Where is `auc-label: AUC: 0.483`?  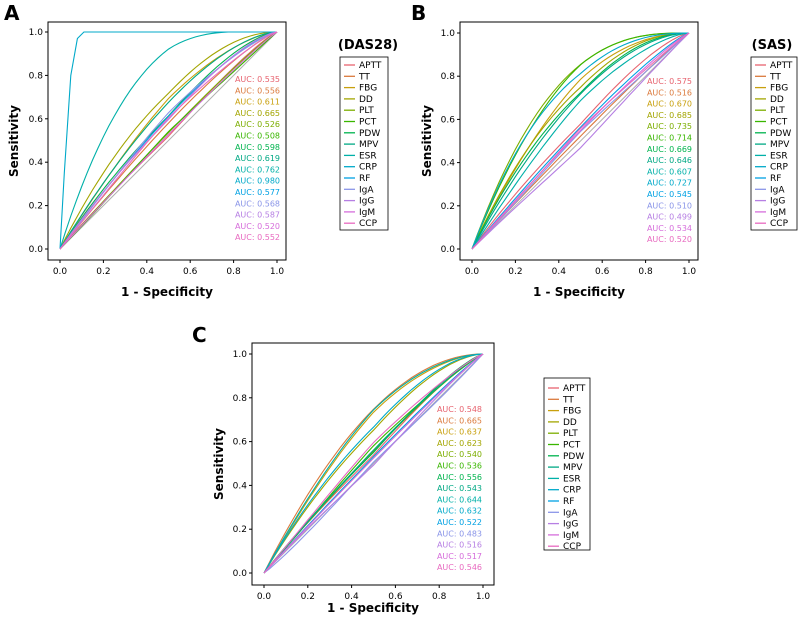 auc-label: AUC: 0.483 is located at coordinates (459, 533).